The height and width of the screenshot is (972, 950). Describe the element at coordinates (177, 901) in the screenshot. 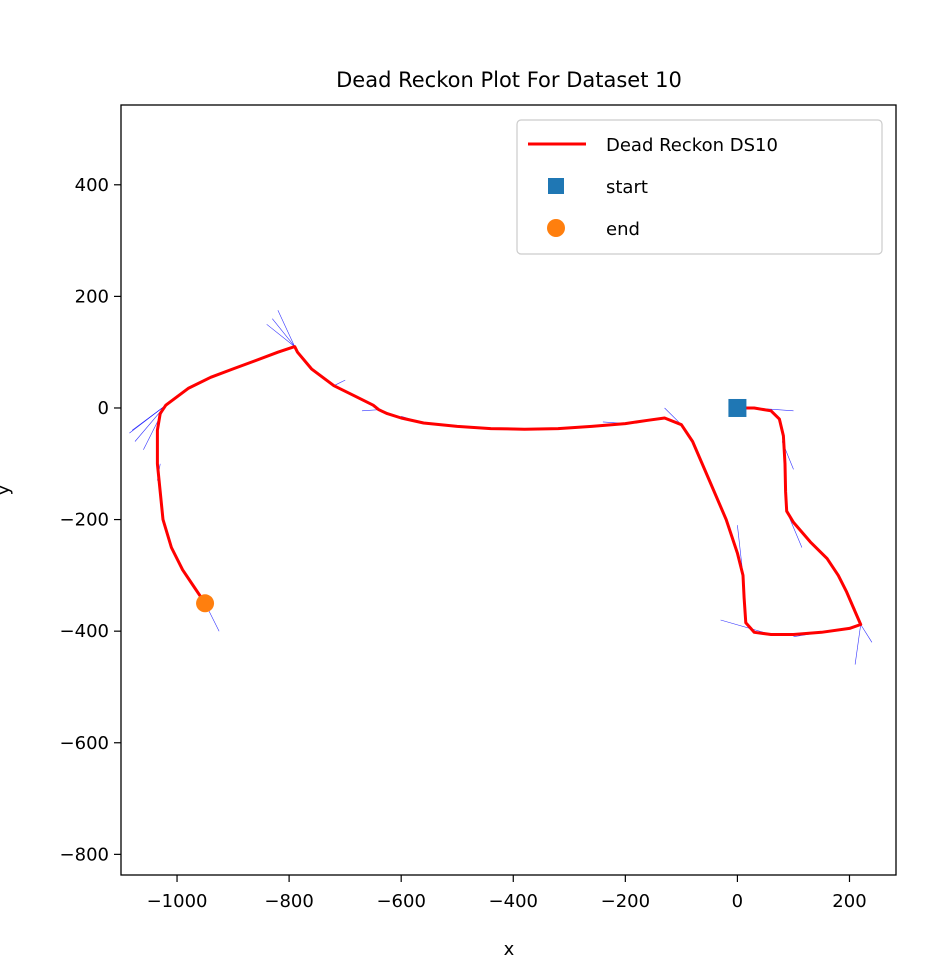

I see `x-tick-label: −1000` at that location.